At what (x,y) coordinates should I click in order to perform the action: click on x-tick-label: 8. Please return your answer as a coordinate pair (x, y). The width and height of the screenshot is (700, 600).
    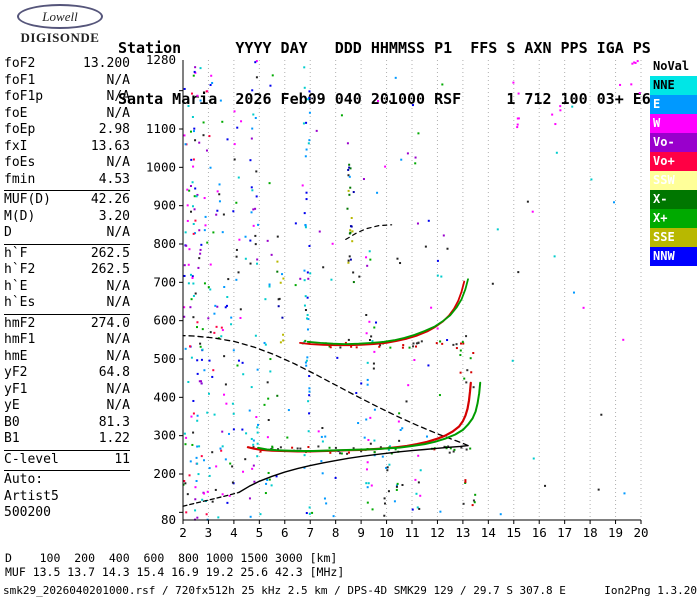
    Looking at the image, I should click on (336, 532).